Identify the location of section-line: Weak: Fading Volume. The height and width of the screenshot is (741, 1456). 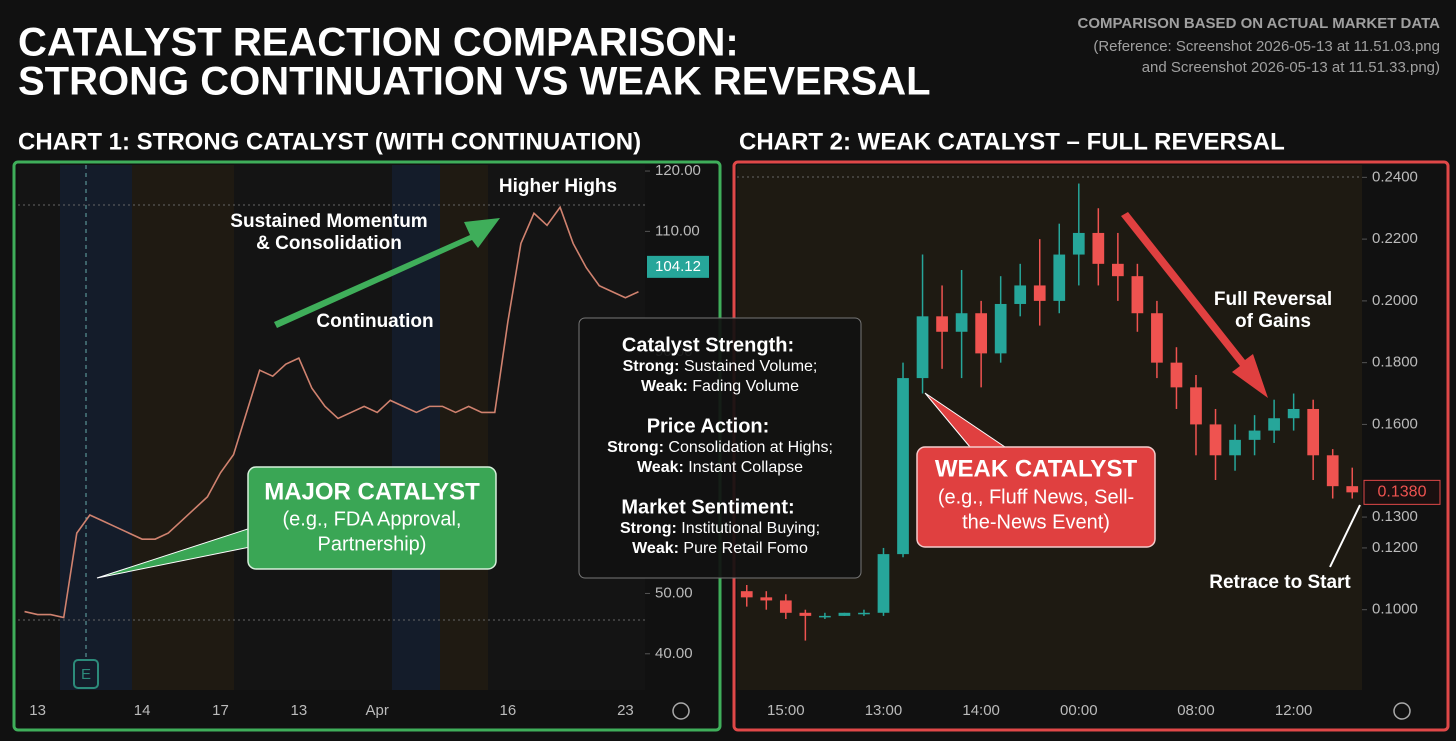
(720, 386).